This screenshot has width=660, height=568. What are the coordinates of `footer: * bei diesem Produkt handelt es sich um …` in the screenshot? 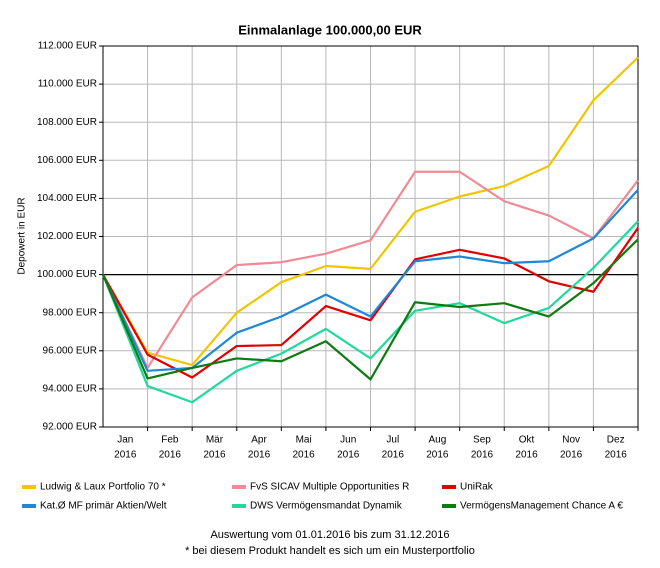 It's located at (330, 551).